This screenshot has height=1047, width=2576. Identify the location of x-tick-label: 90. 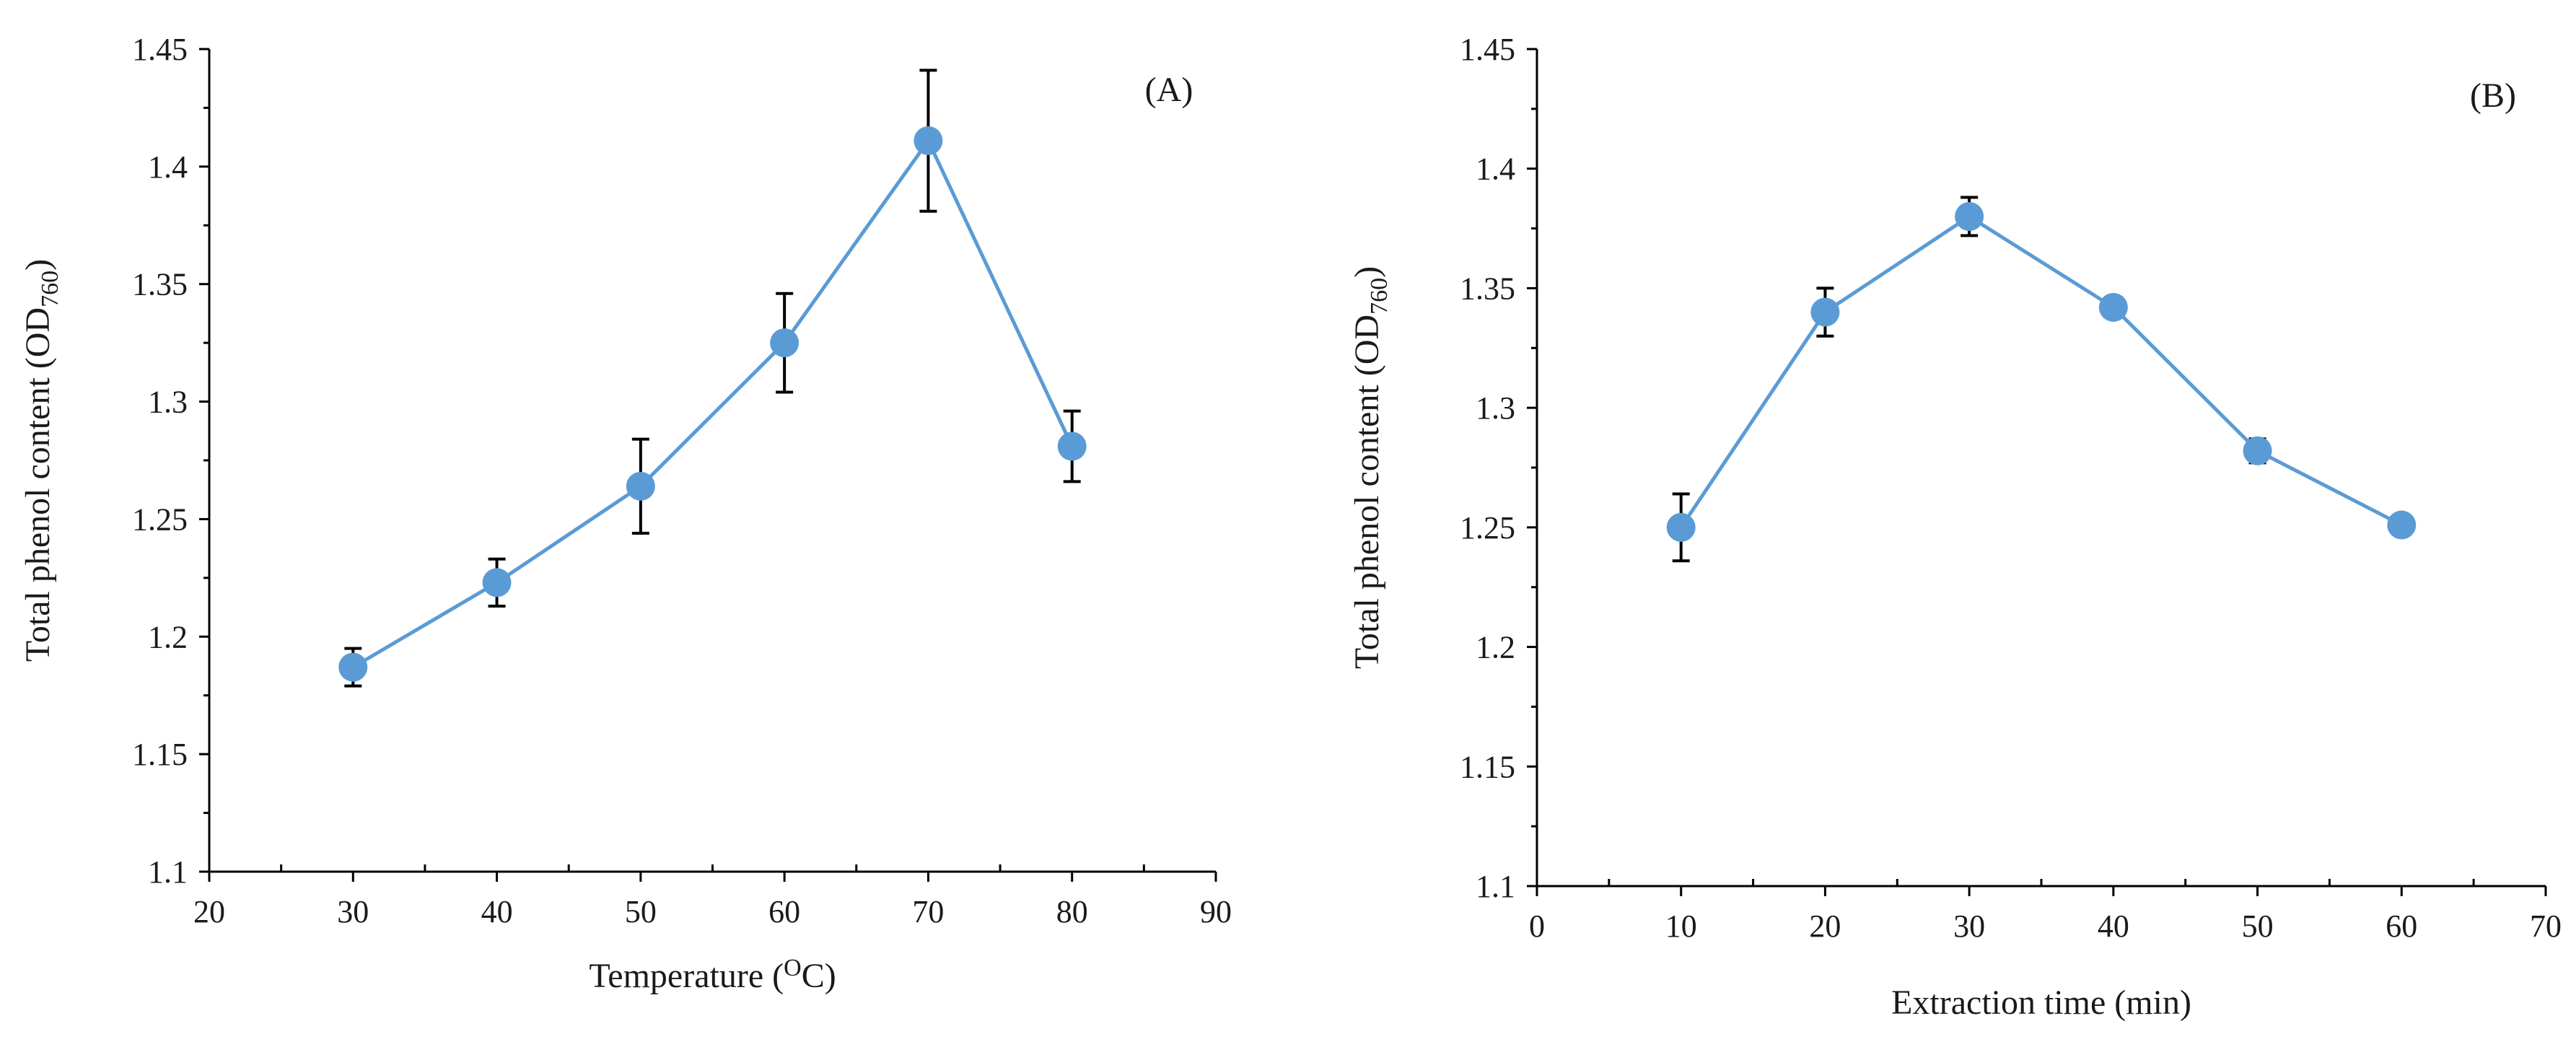
(1216, 911).